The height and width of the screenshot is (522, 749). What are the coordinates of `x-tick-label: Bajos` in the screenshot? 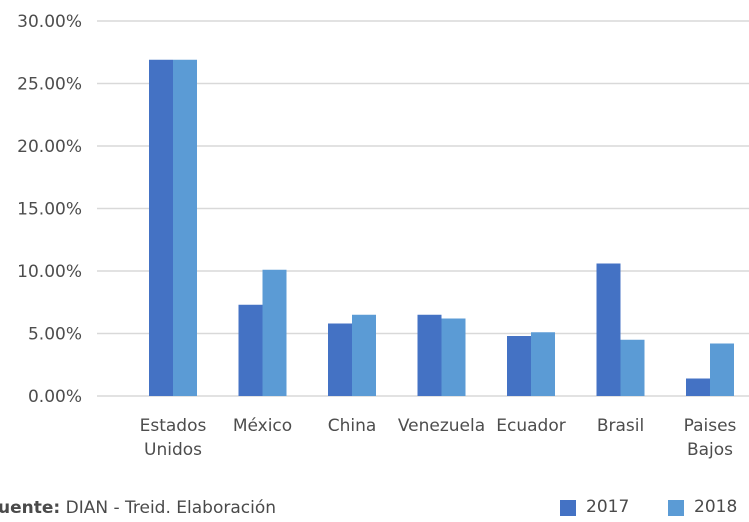 It's located at (710, 450).